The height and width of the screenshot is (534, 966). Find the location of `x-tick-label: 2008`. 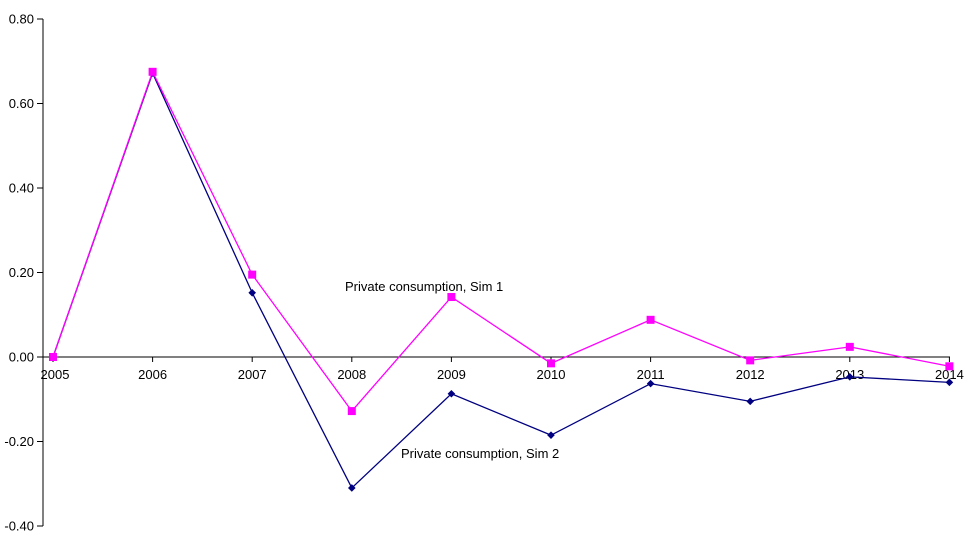

x-tick-label: 2008 is located at coordinates (351, 374).